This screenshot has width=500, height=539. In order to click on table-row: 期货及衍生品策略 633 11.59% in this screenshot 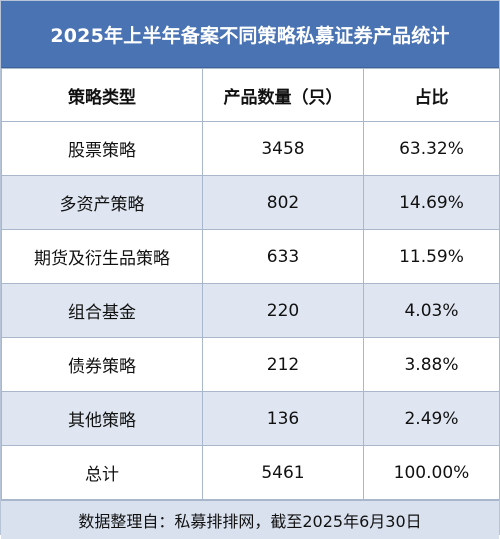, I will do `click(250, 256)`.